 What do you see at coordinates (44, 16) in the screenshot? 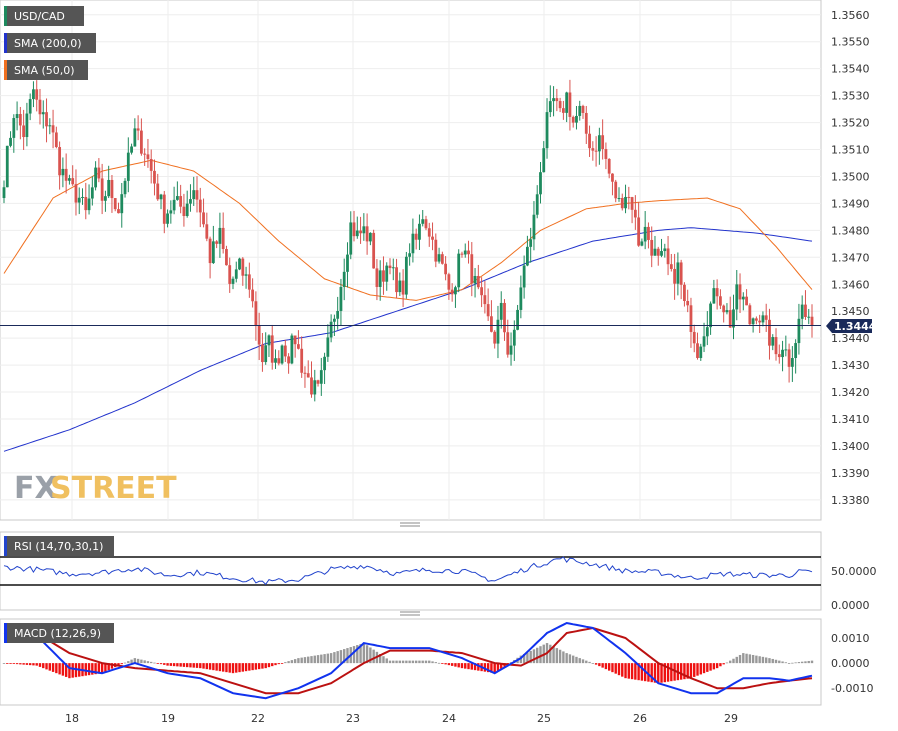
I see `legend-instrument: USD/CAD` at bounding box center [44, 16].